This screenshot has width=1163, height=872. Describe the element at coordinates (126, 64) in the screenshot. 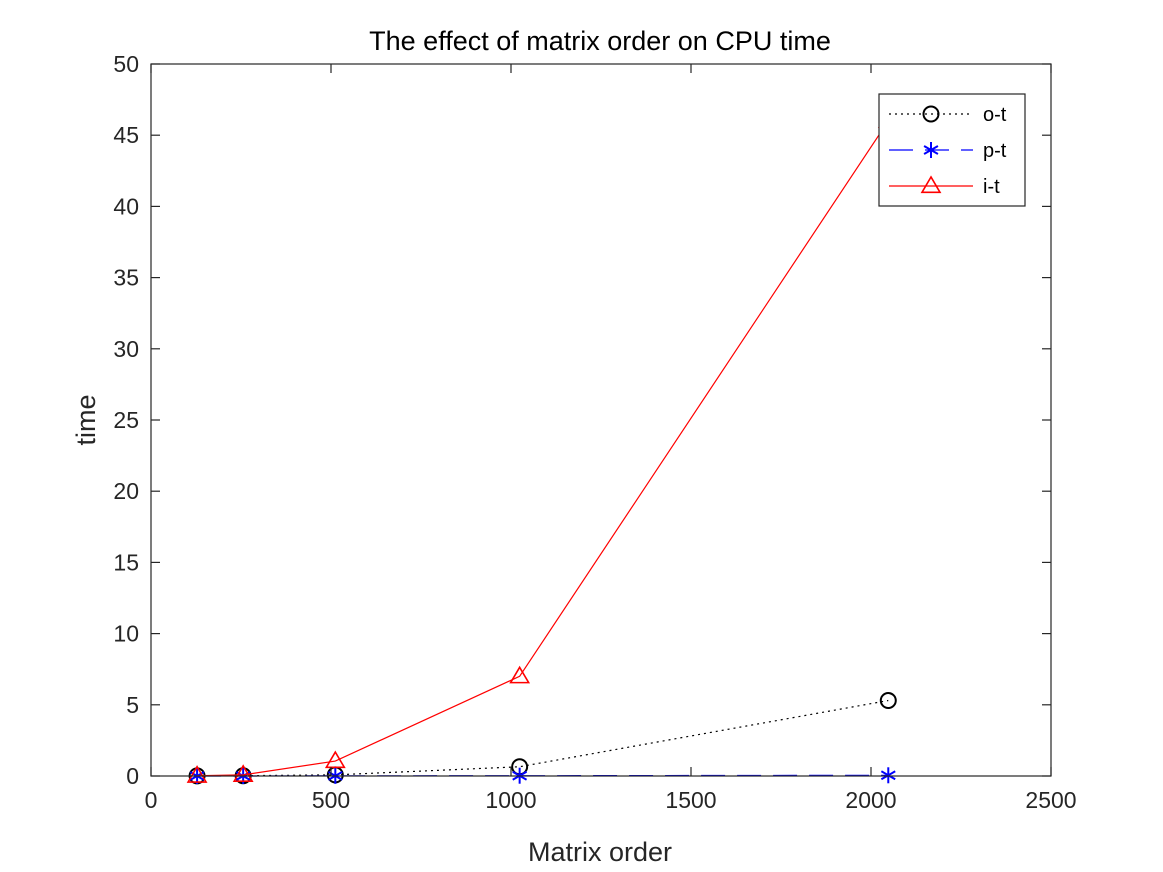

I see `y-tick-label: 50` at that location.